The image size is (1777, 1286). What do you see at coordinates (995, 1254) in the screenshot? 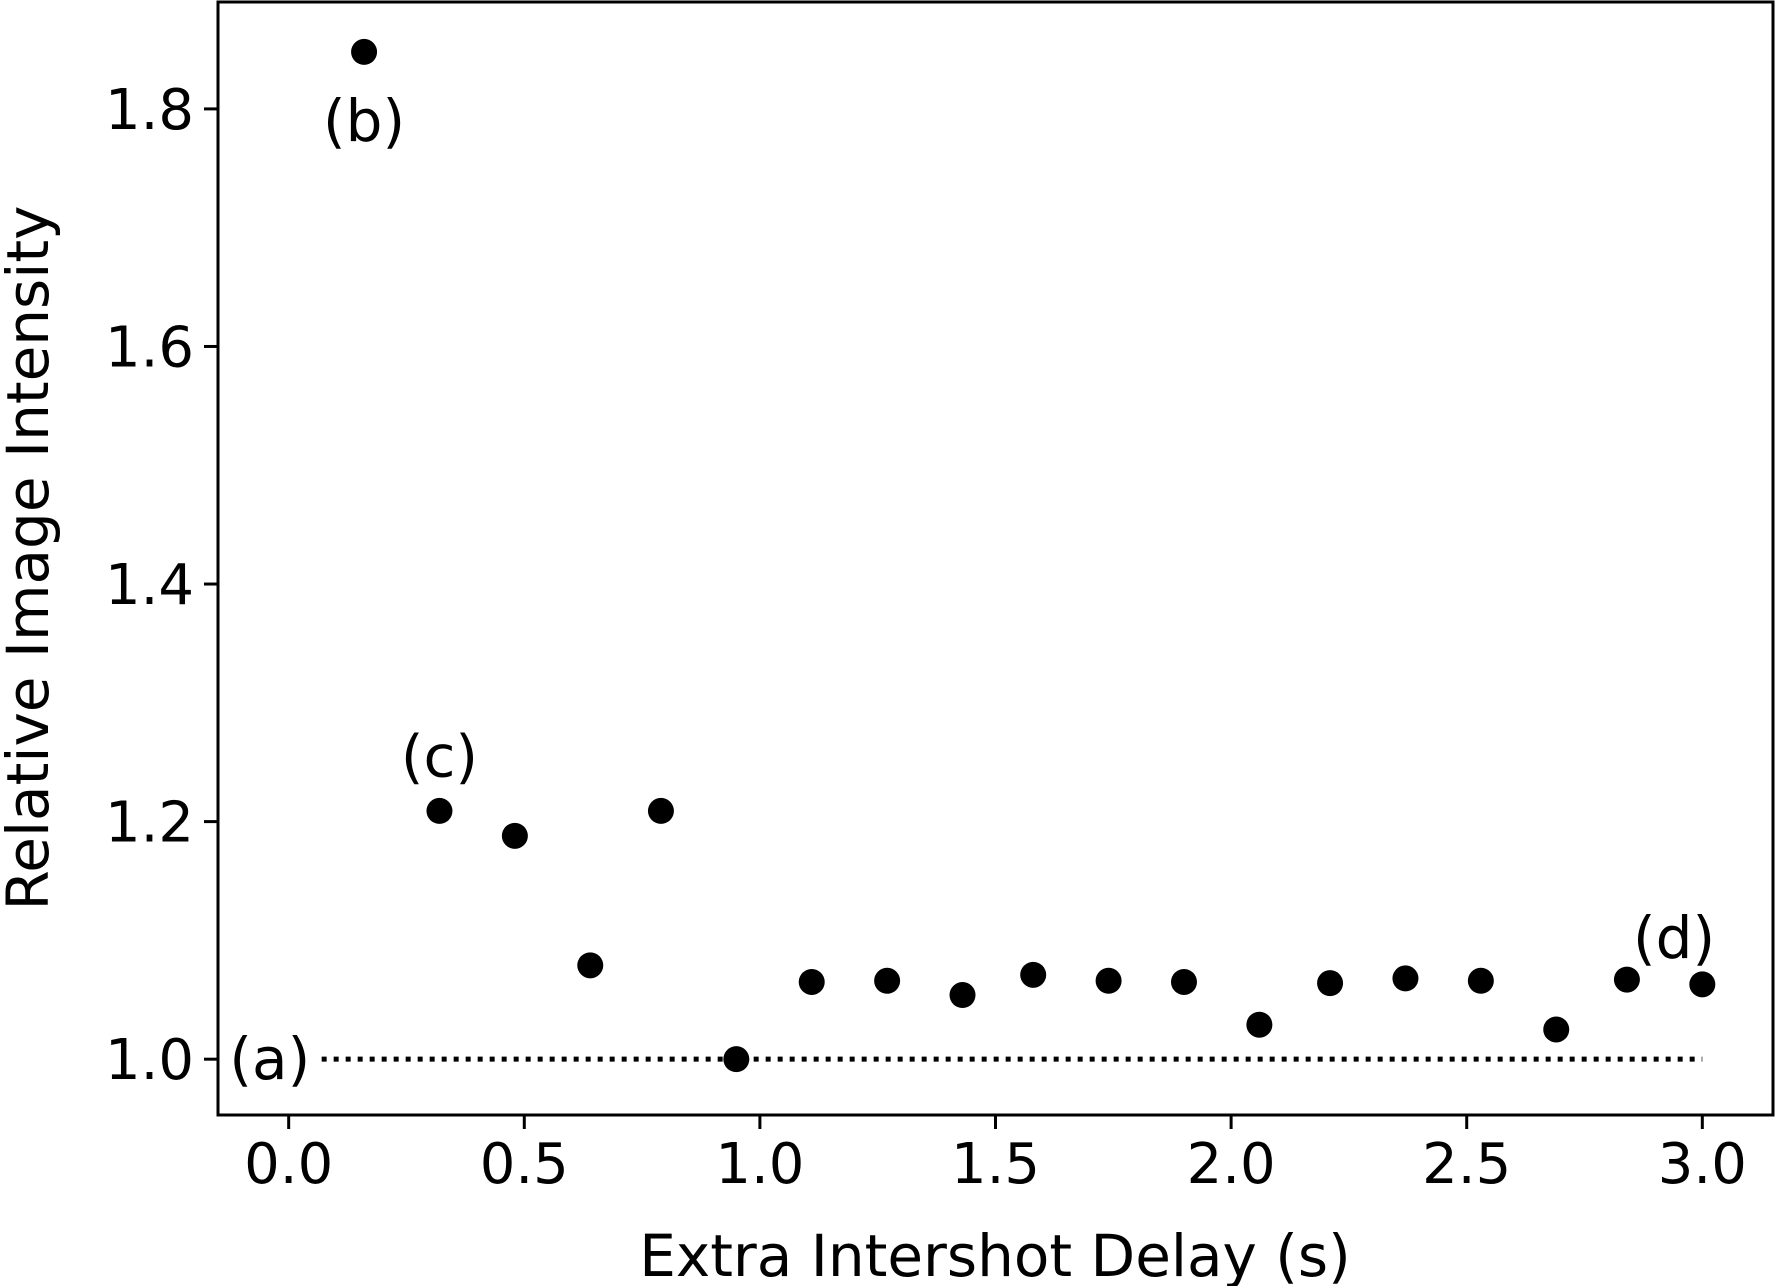
I see `x-axis-label: Extra Intershot Delay (s)` at bounding box center [995, 1254].